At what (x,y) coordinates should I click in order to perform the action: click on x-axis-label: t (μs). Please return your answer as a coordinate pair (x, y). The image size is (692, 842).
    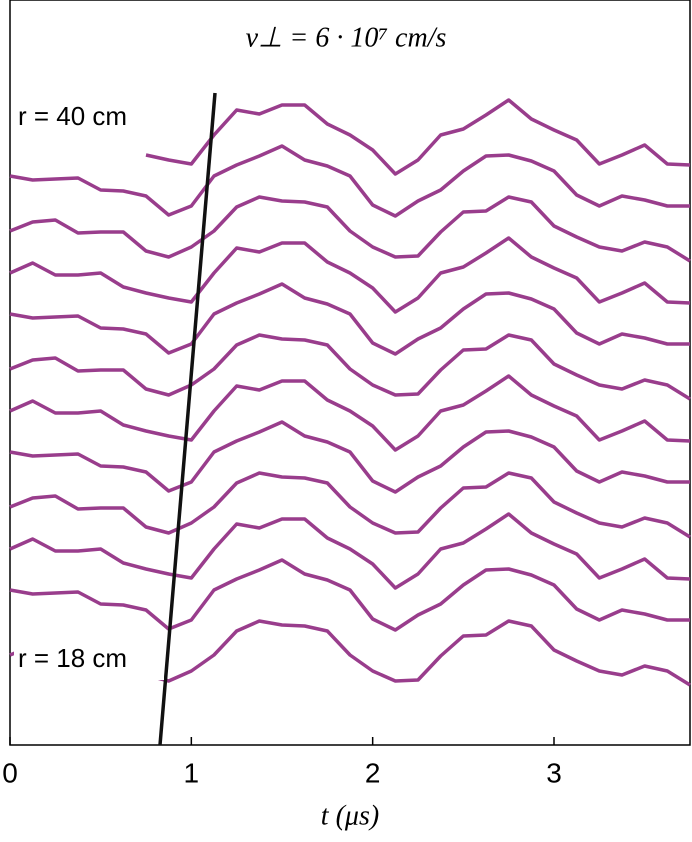
    Looking at the image, I should click on (350, 815).